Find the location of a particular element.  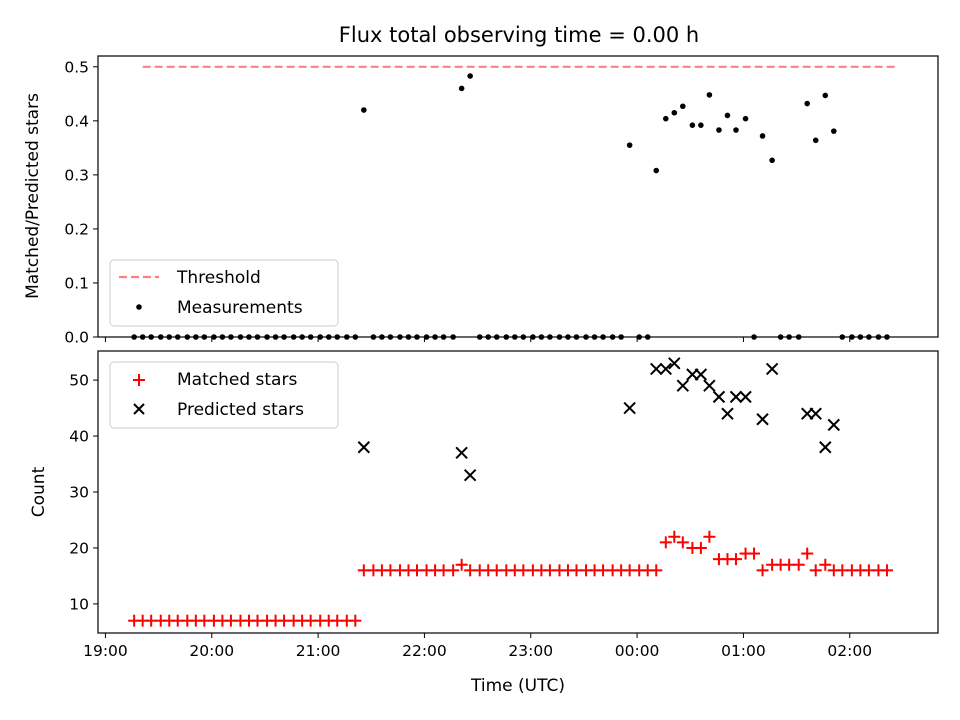

y-tick-label: 0.0 is located at coordinates (76, 338).